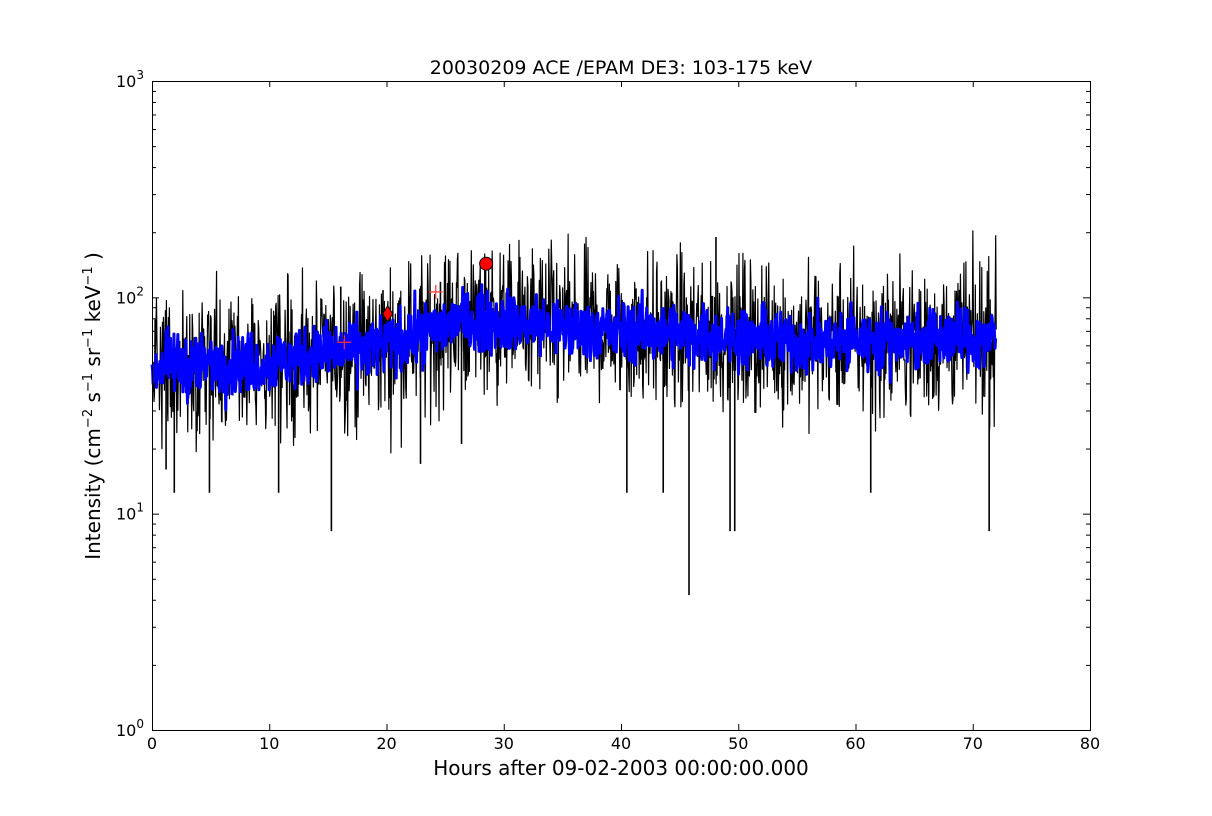 The width and height of the screenshot is (1212, 816). Describe the element at coordinates (738, 743) in the screenshot. I see `x-tick-label: 50` at that location.